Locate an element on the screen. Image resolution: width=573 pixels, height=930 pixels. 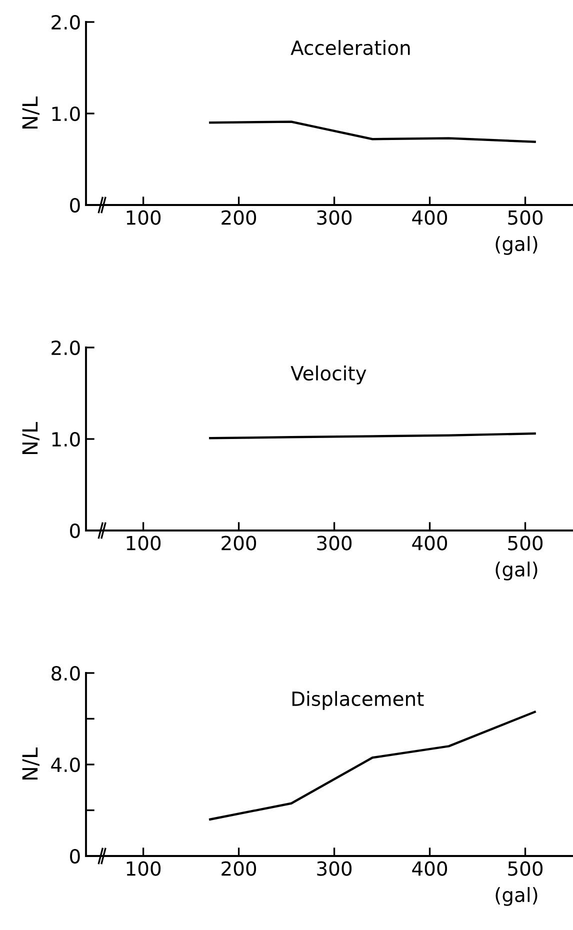
y-tick-label: 4.0 is located at coordinates (65, 764).